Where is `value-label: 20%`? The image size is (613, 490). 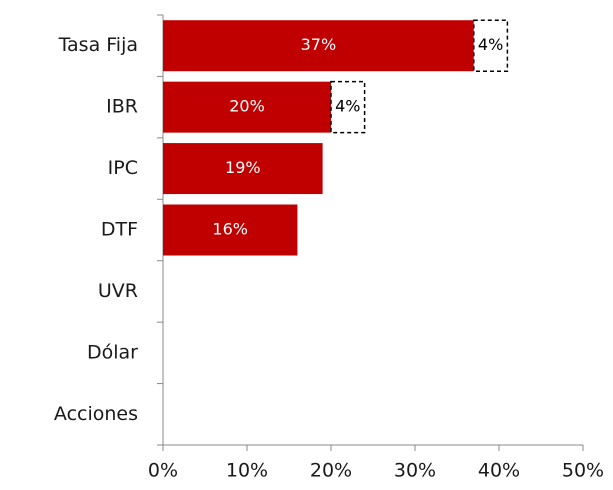 value-label: 20% is located at coordinates (247, 106).